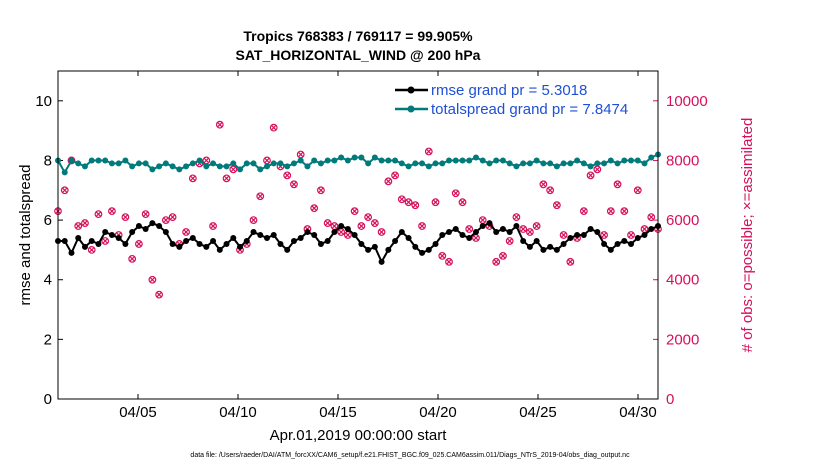 Image resolution: width=830 pixels, height=470 pixels. I want to click on x-axis-label: Apr.01,2019 00:00:00 start, so click(359, 435).